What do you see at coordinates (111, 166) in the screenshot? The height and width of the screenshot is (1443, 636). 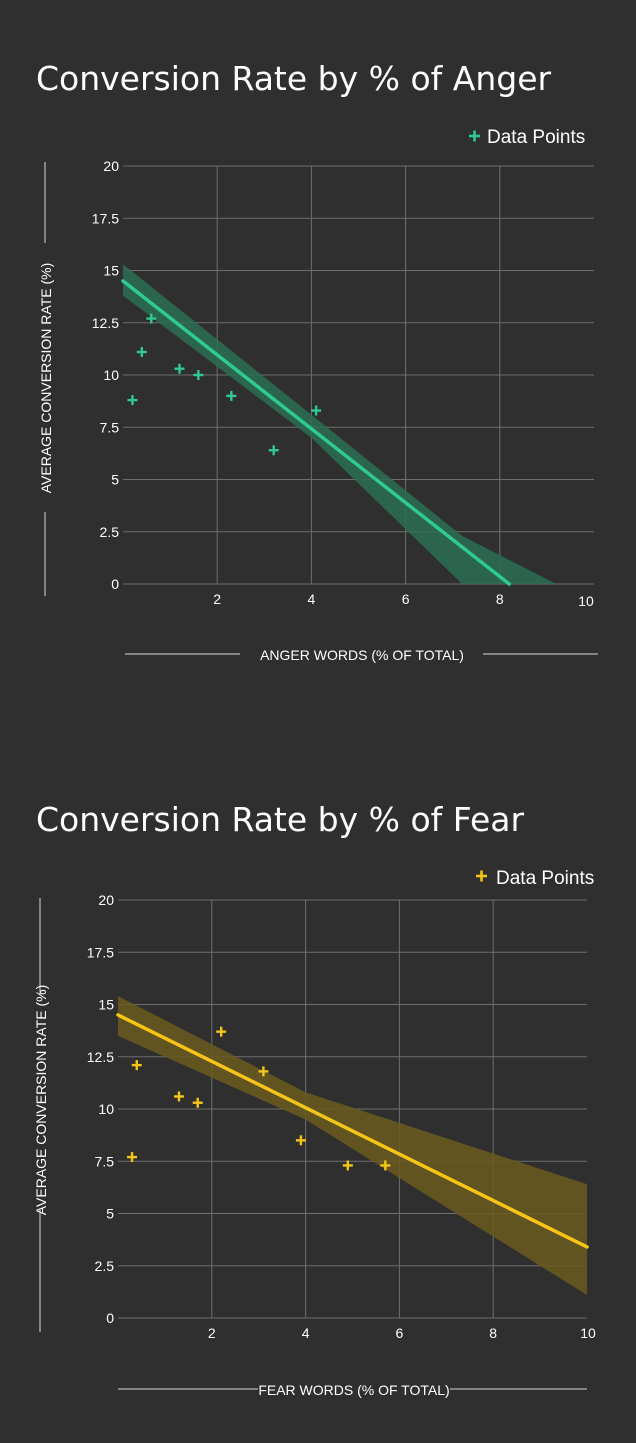 I see `anger-y-tick-label: 20` at bounding box center [111, 166].